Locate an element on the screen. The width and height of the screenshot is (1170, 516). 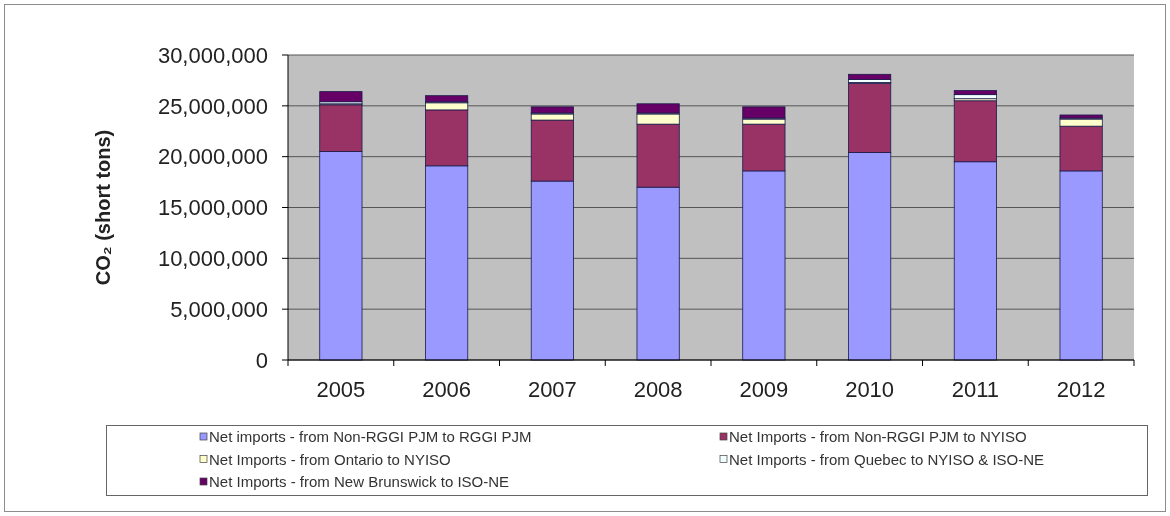
legend-label: Net Imports - from Quebec to NYISO & ISO-NE is located at coordinates (887, 459).